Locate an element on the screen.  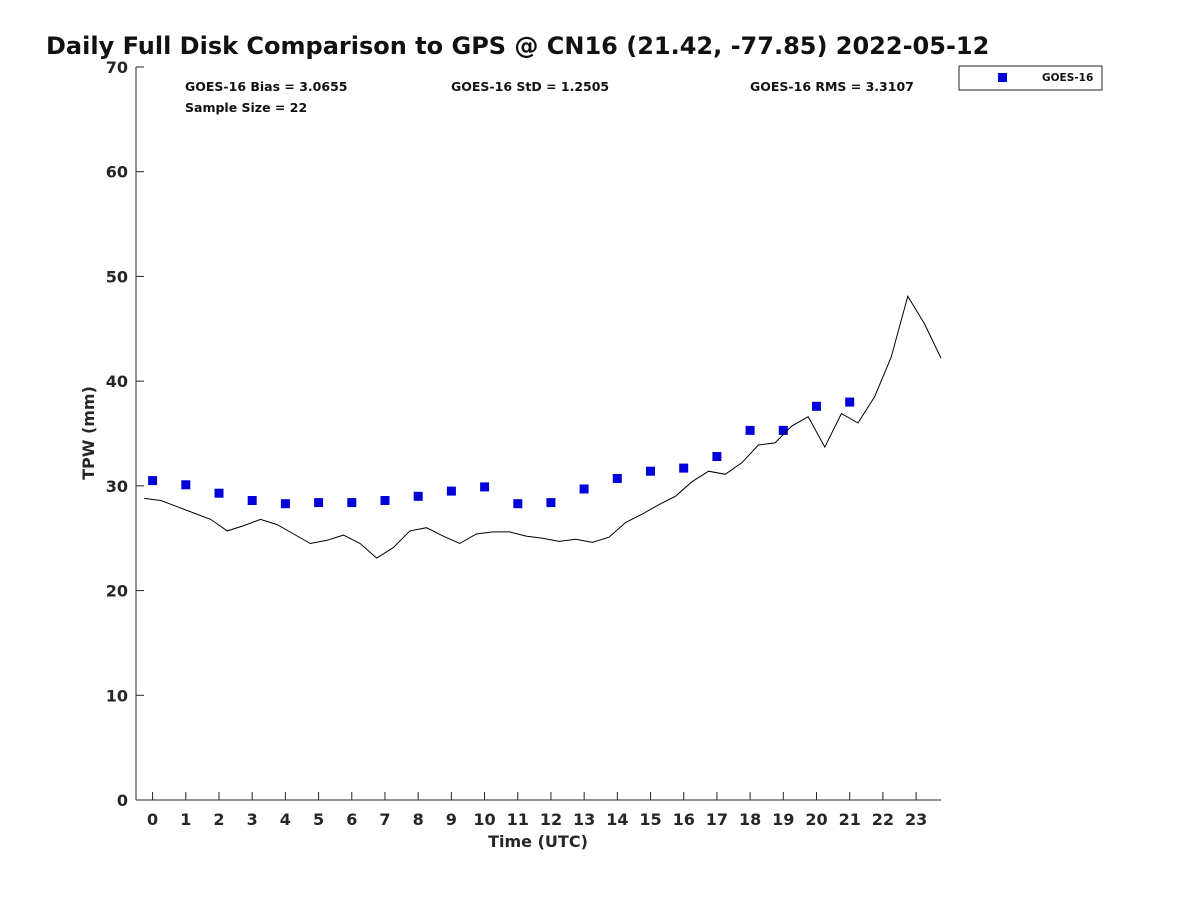
y-tick-label: 50 is located at coordinates (117, 276).